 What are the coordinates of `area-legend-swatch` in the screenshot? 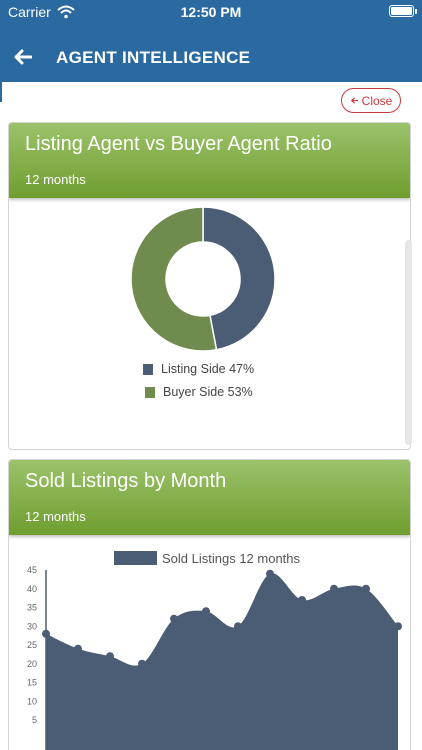 It's located at (135, 558).